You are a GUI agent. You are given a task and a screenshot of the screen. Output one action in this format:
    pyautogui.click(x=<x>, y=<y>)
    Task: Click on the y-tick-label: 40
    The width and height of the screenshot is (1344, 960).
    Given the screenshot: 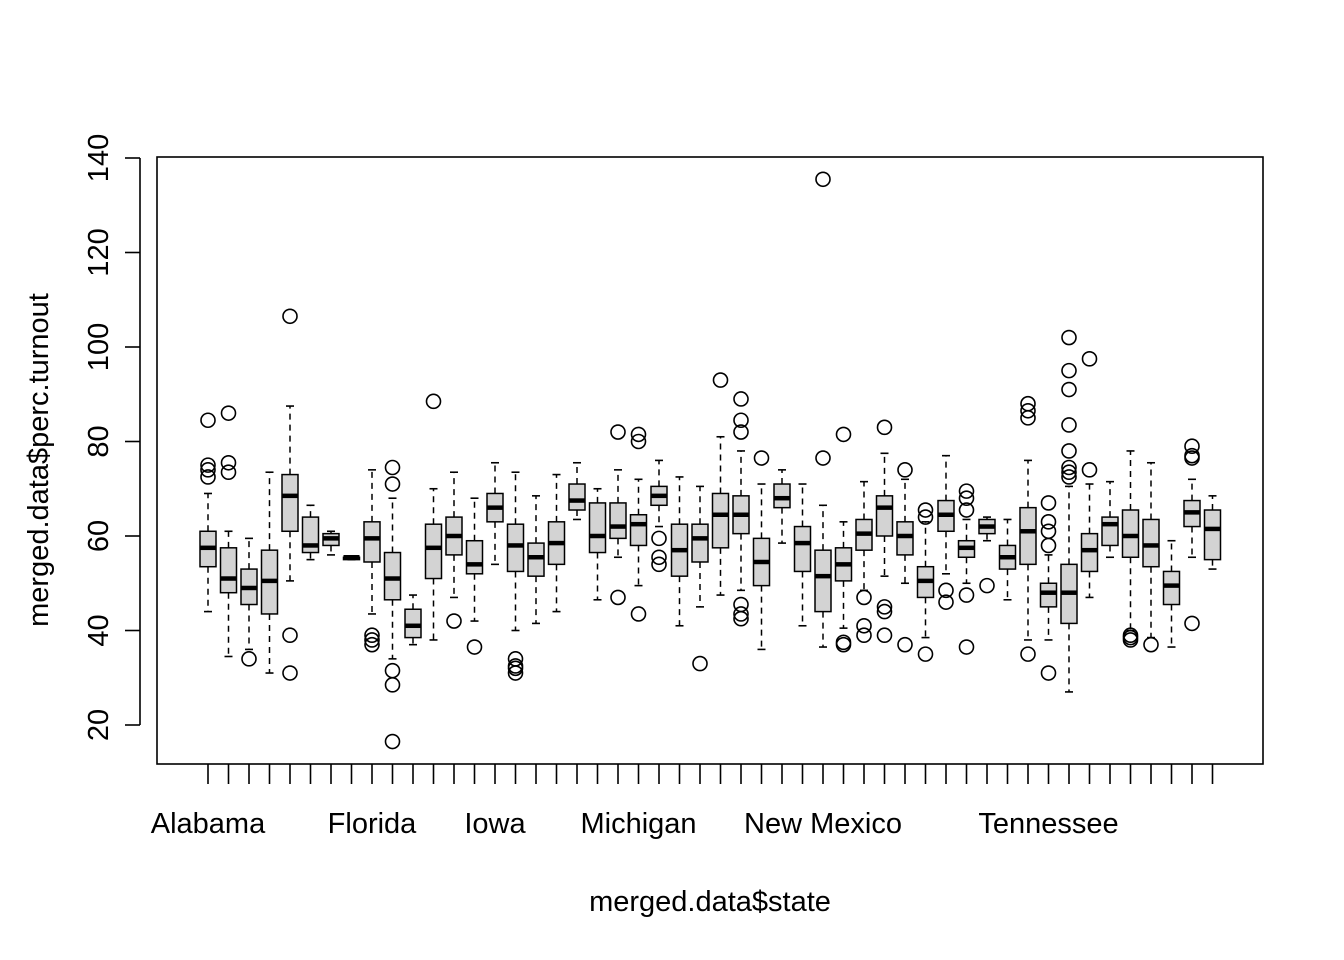 What is the action you would take?
    pyautogui.click(x=99, y=630)
    